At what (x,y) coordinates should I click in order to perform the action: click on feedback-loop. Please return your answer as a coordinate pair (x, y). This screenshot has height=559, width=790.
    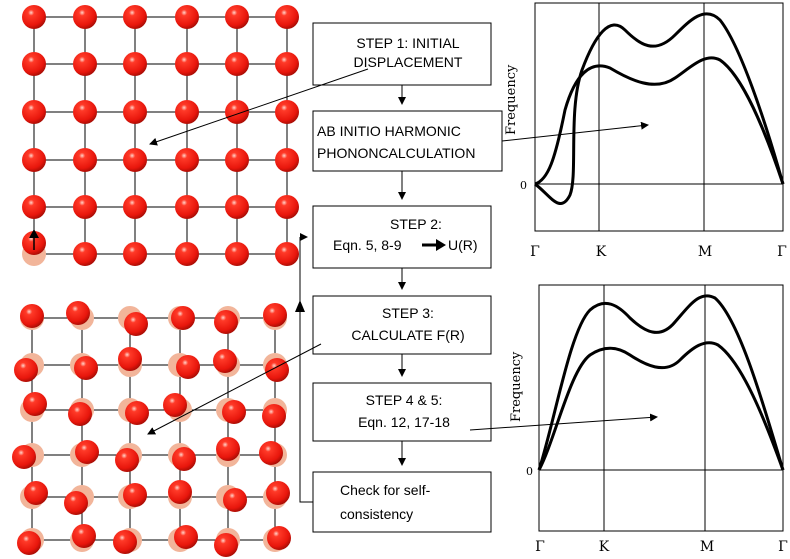
    Looking at the image, I should click on (304, 368).